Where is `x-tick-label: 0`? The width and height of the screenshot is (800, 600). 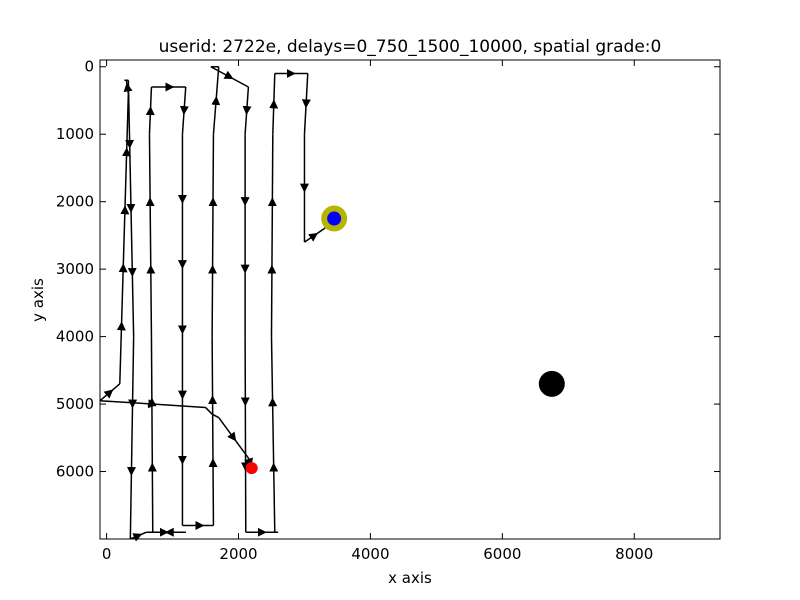
x-tick-label: 0 is located at coordinates (107, 554).